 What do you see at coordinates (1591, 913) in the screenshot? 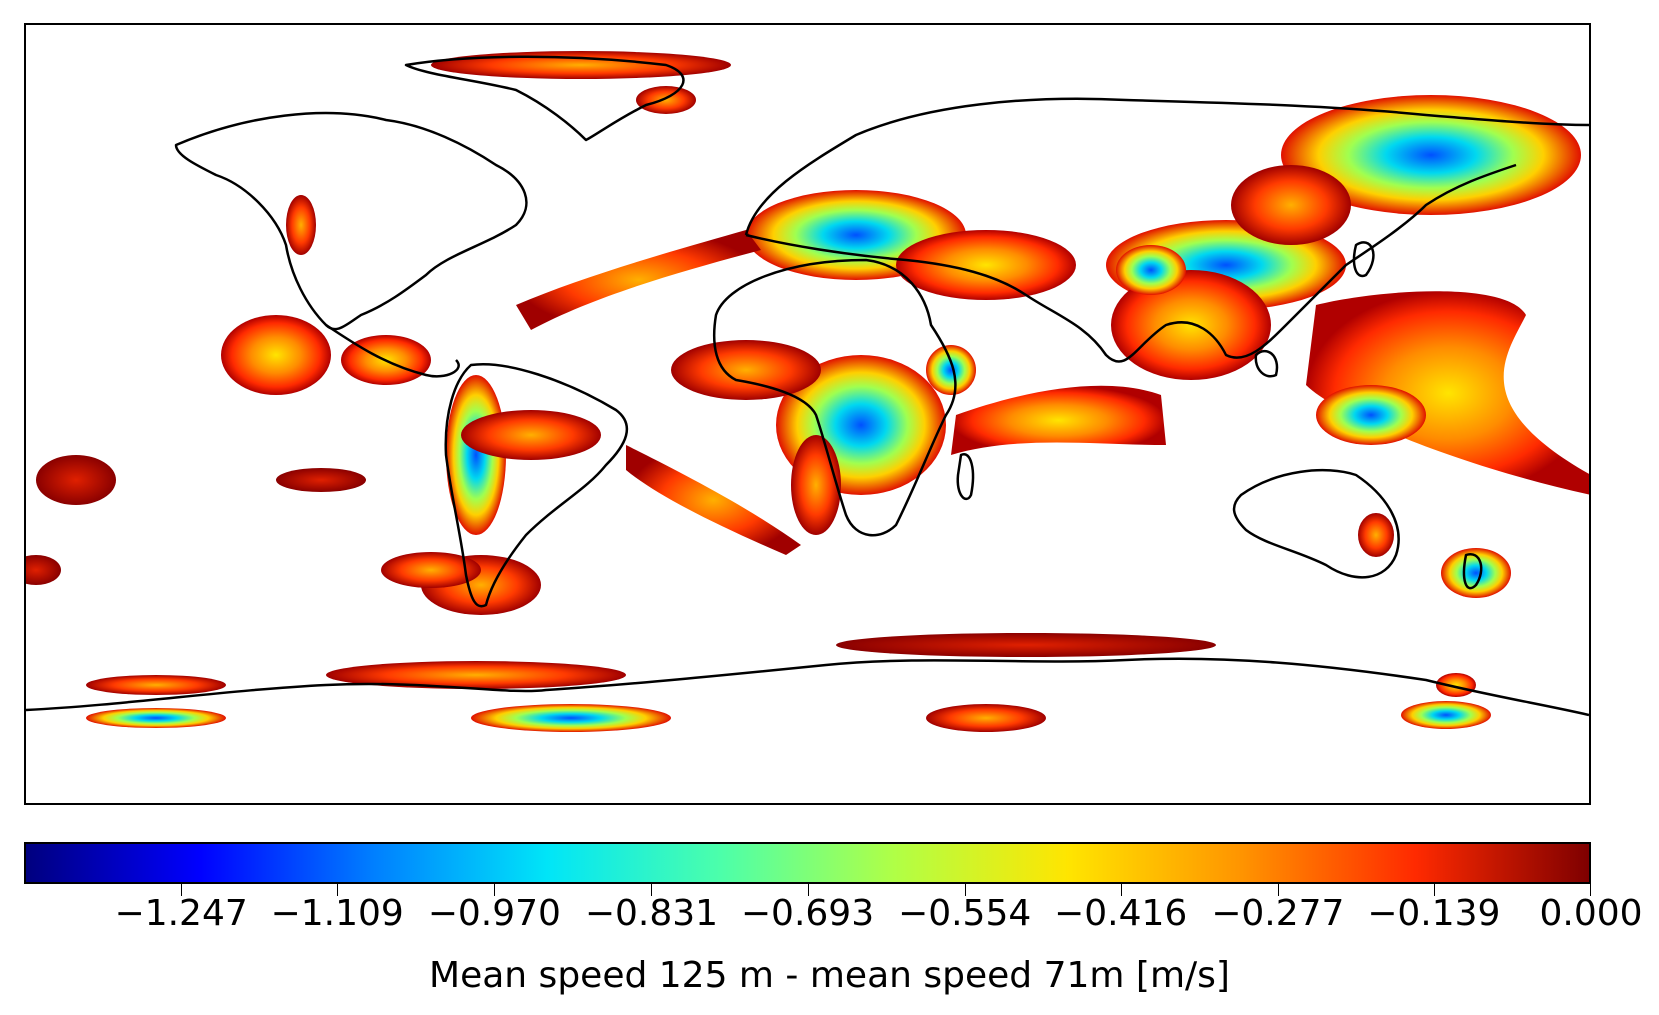
I see `colorbar-tick-label: 0.000` at bounding box center [1591, 913].